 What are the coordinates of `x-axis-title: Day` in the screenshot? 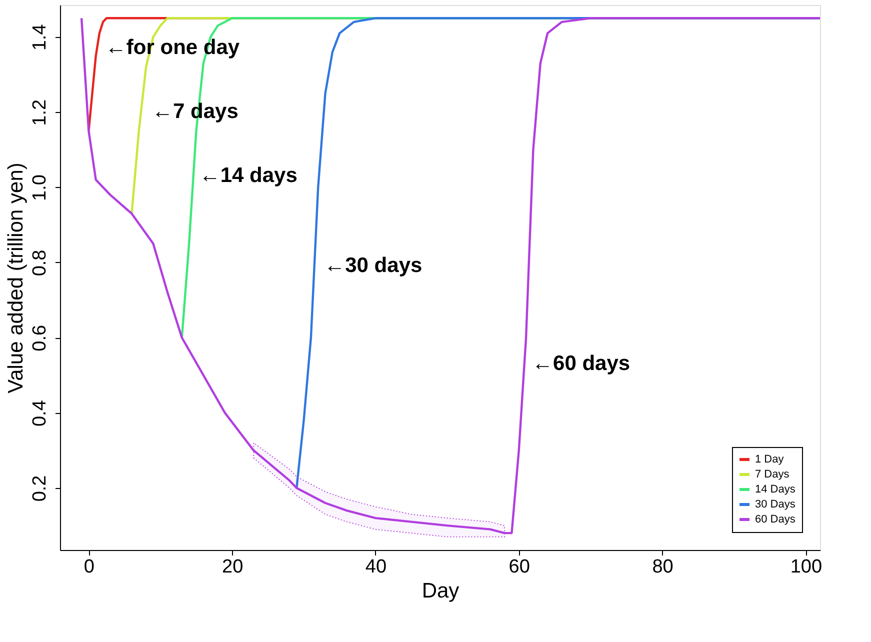 It's located at (441, 591).